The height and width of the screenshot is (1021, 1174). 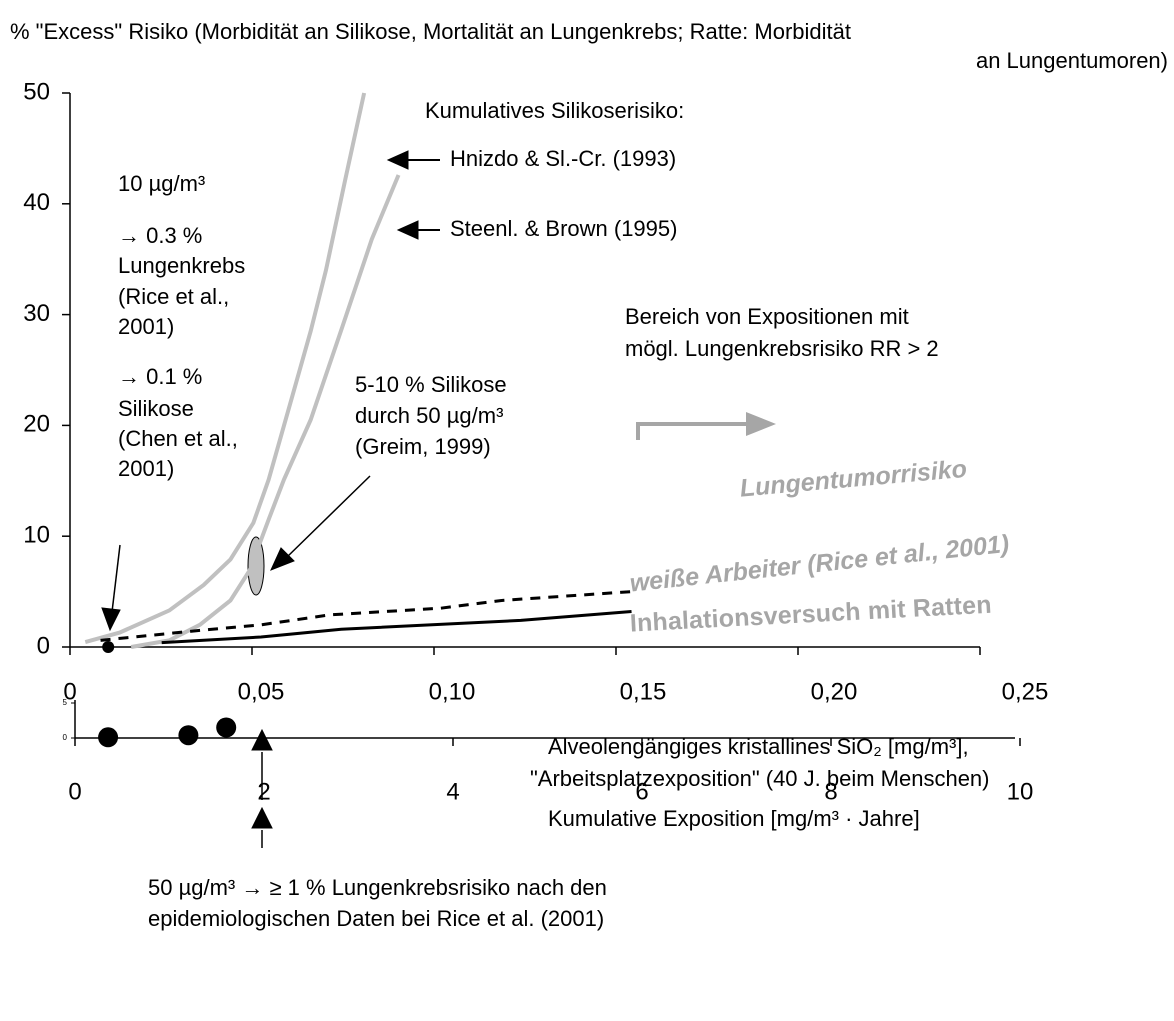 I want to click on x-tick-label: 2, so click(x=263, y=791).